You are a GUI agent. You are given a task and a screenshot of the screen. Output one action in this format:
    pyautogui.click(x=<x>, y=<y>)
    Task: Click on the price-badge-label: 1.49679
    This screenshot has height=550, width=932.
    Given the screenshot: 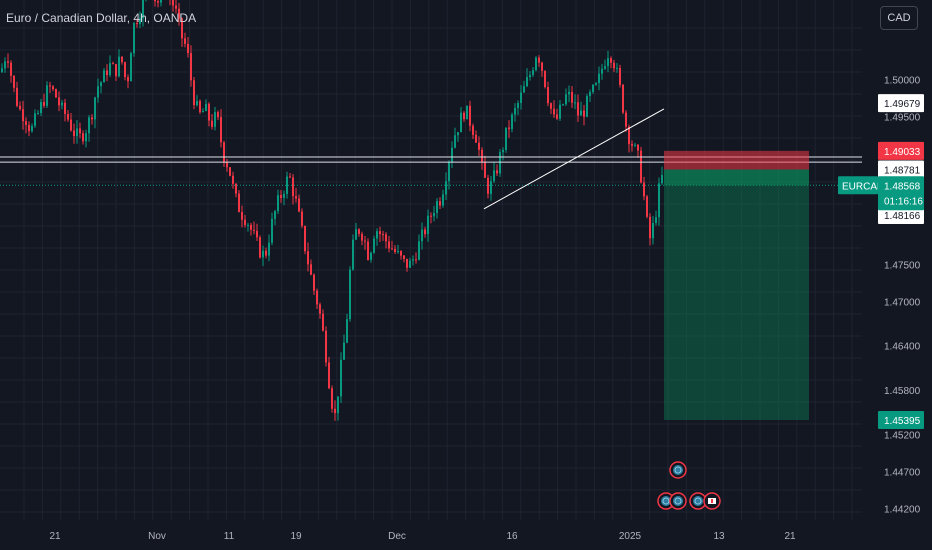 What is the action you would take?
    pyautogui.click(x=902, y=104)
    